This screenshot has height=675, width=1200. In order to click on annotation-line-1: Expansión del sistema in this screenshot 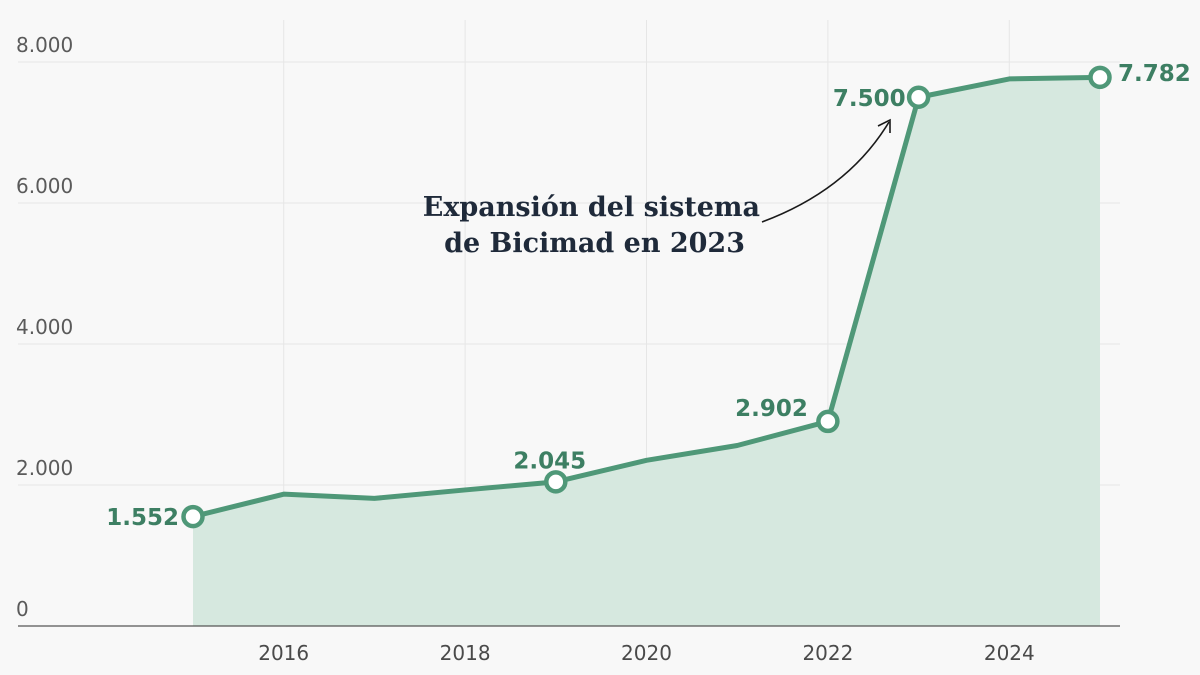, I will do `click(591, 207)`.